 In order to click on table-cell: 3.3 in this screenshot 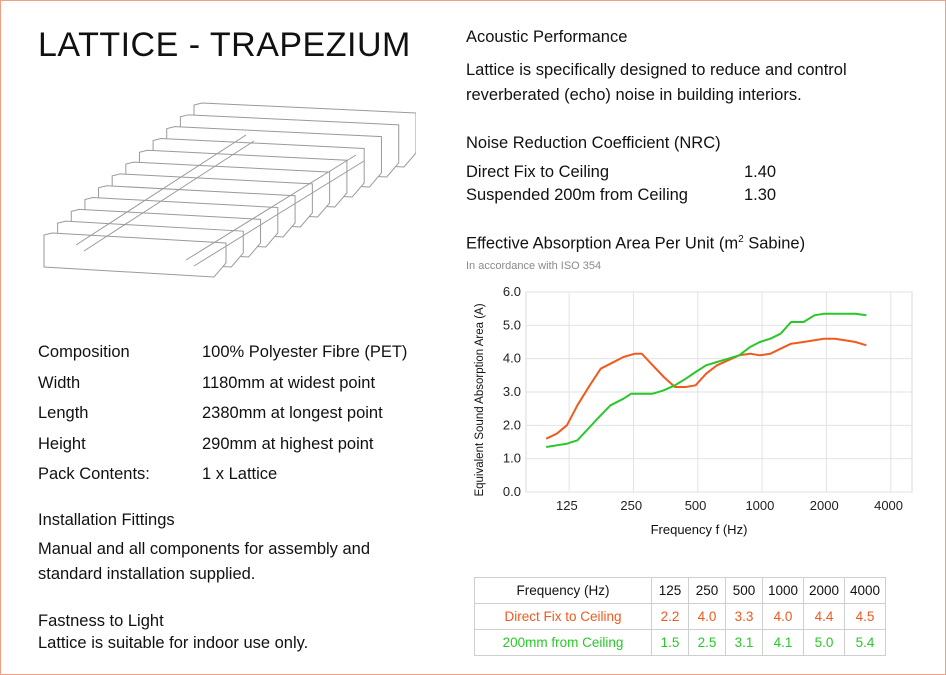, I will do `click(744, 616)`.